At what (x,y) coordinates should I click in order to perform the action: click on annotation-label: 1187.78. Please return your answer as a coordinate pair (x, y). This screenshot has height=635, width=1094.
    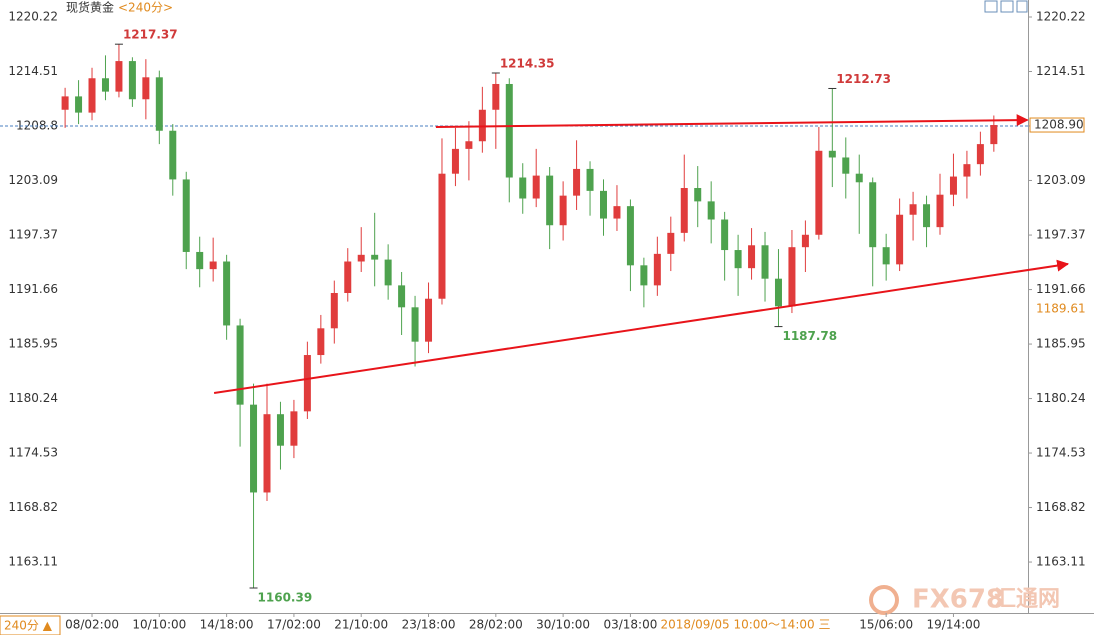
    Looking at the image, I should click on (809, 336).